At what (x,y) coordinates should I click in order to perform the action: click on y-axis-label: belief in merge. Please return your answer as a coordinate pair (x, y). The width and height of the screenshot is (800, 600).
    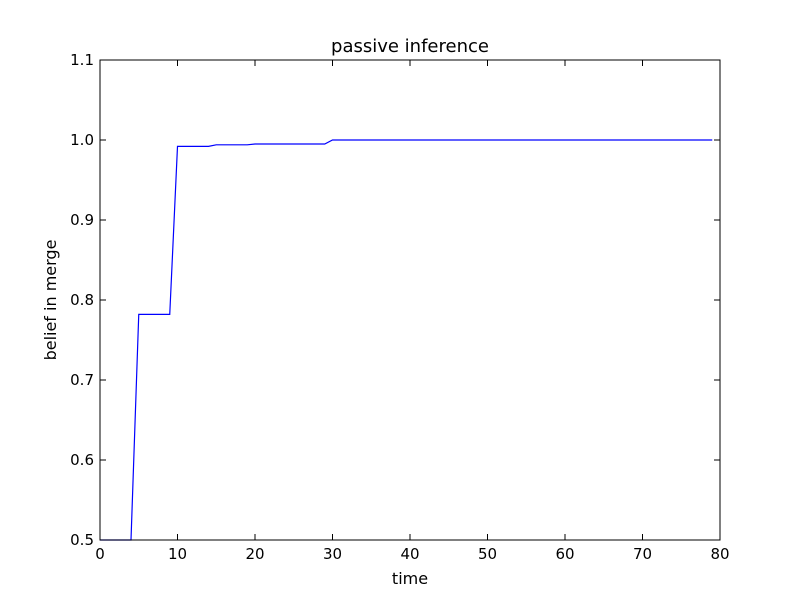
    Looking at the image, I should click on (50, 300).